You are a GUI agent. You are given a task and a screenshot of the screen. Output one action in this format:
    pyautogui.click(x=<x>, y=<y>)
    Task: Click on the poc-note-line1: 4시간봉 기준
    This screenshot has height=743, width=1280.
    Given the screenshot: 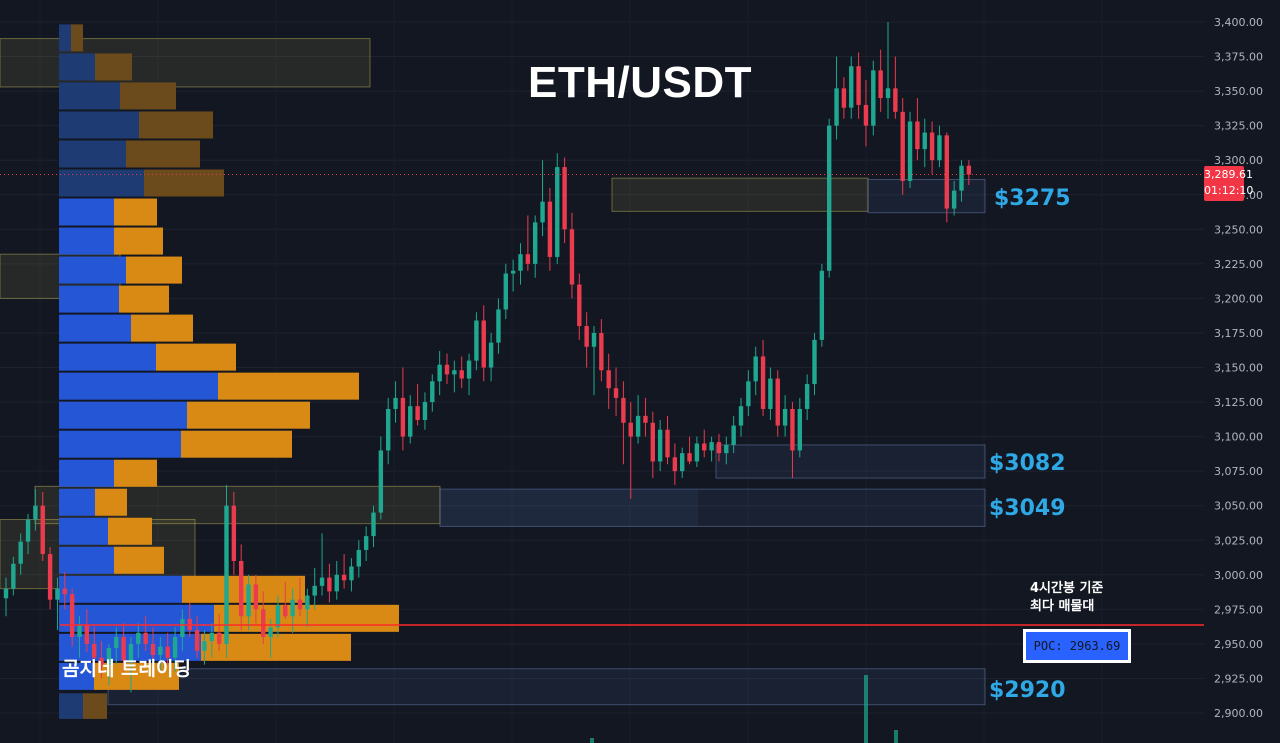 What is the action you would take?
    pyautogui.click(x=1067, y=588)
    